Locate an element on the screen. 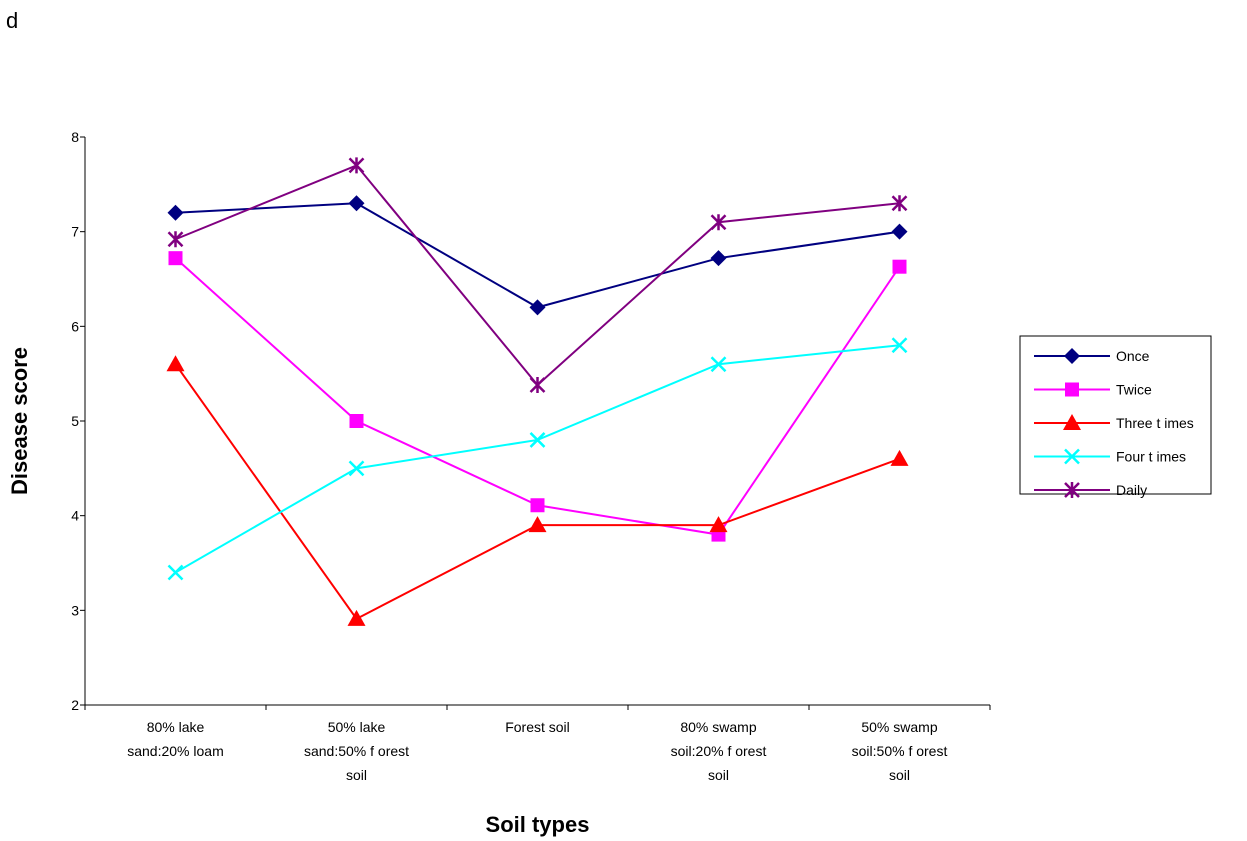 The height and width of the screenshot is (841, 1247). y-tick-label: 2 is located at coordinates (75, 705).